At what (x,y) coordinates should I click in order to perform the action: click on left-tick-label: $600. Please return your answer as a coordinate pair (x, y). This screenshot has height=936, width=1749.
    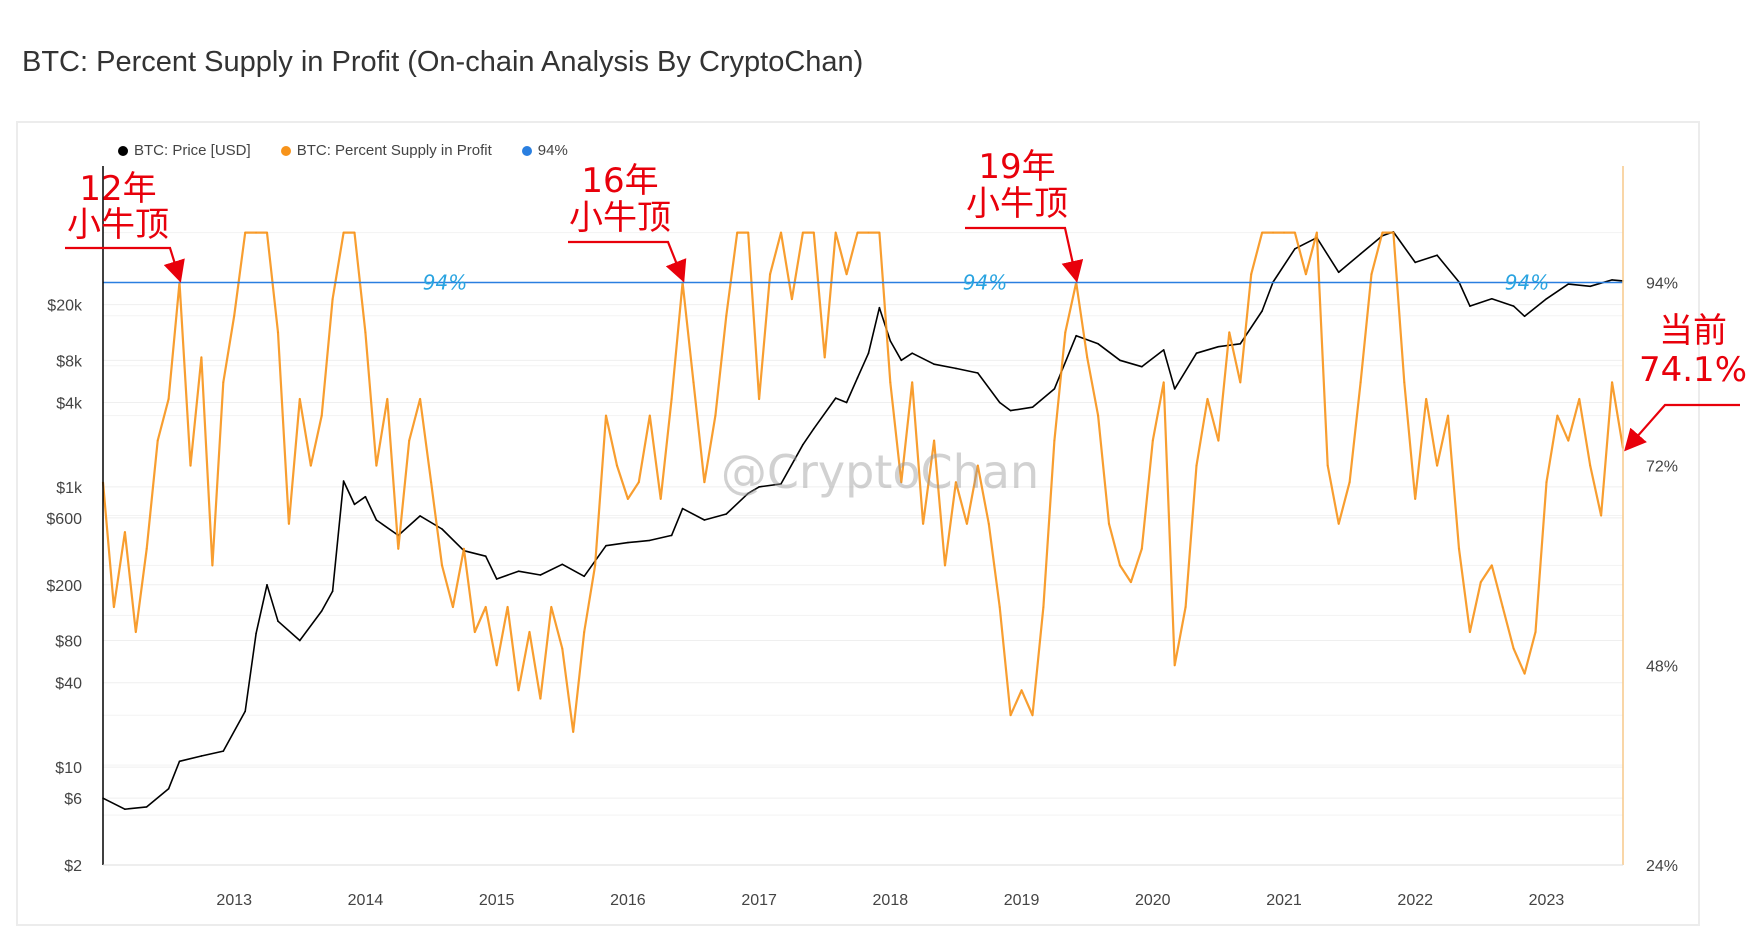
    Looking at the image, I should click on (64, 519).